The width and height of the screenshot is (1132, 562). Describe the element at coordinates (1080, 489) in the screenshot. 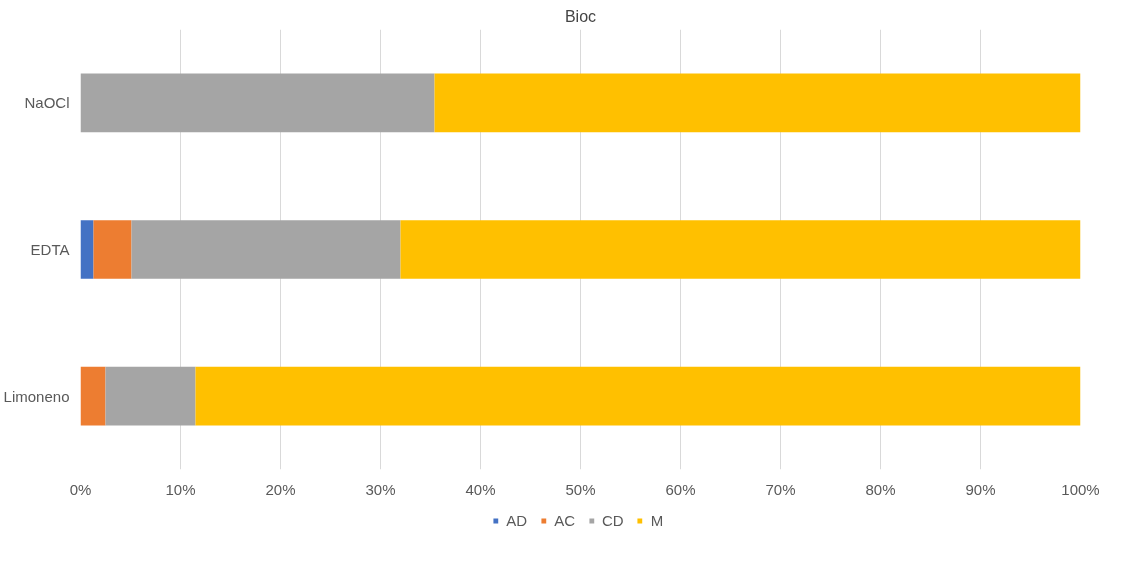

I see `x-tick-label: 100%` at that location.